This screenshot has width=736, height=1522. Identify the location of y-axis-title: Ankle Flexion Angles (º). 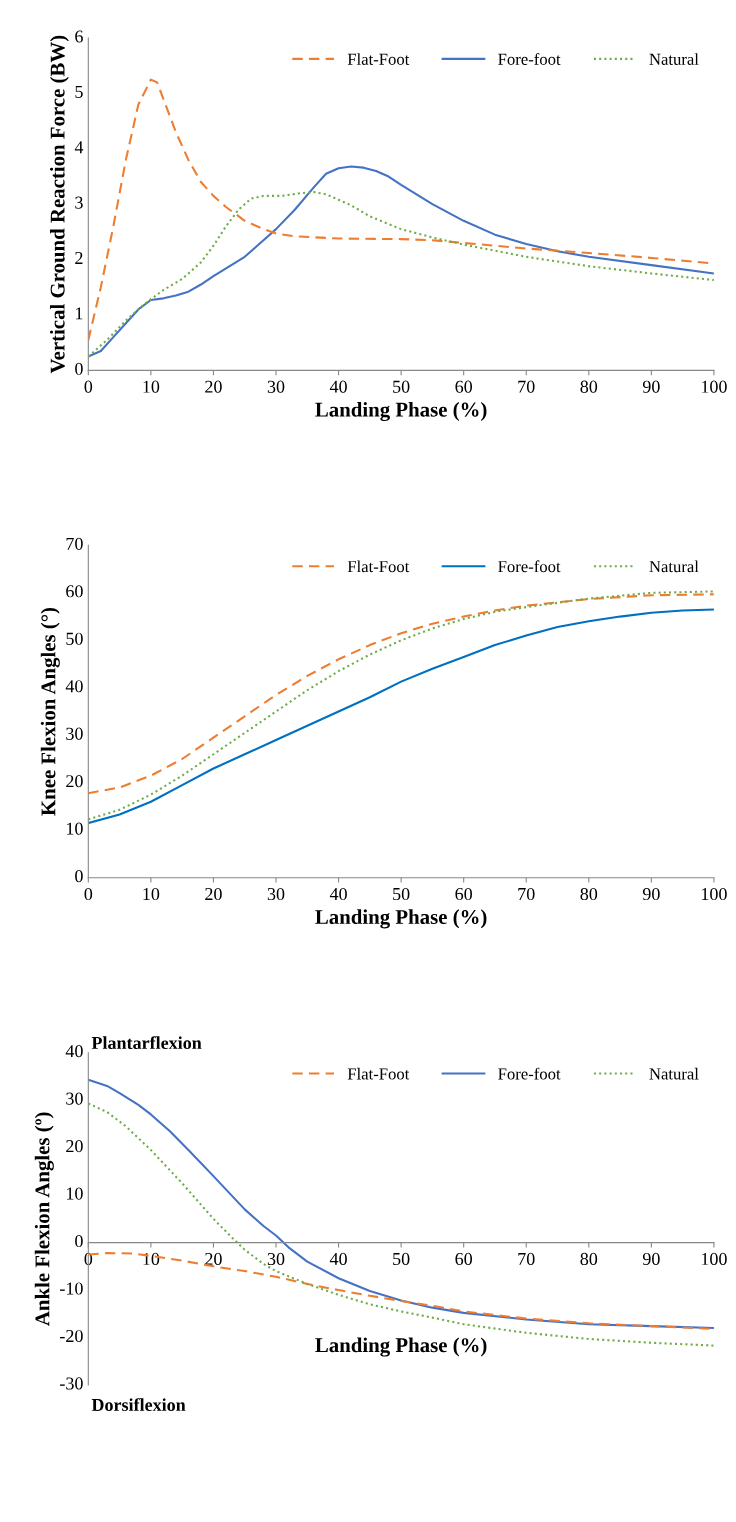
(44, 1219).